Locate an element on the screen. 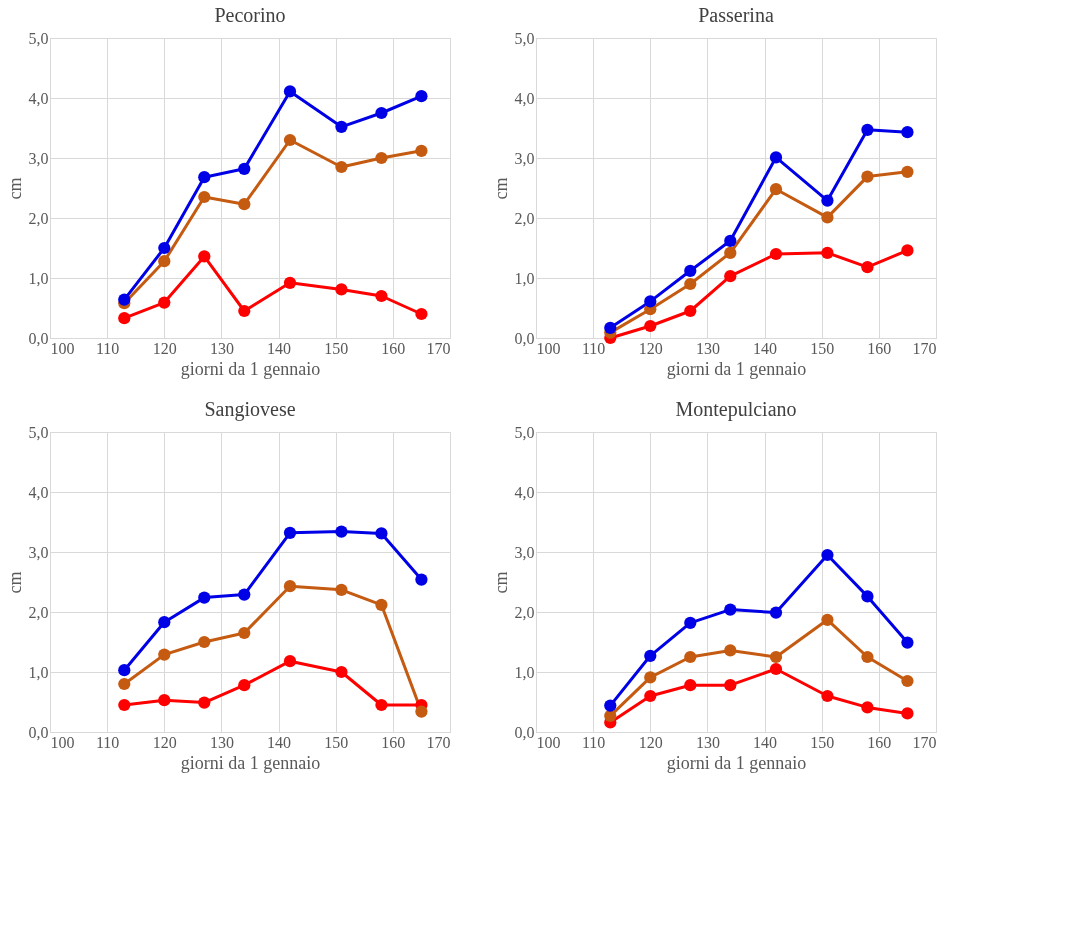  chart-title: Pecorino is located at coordinates (250, 15).